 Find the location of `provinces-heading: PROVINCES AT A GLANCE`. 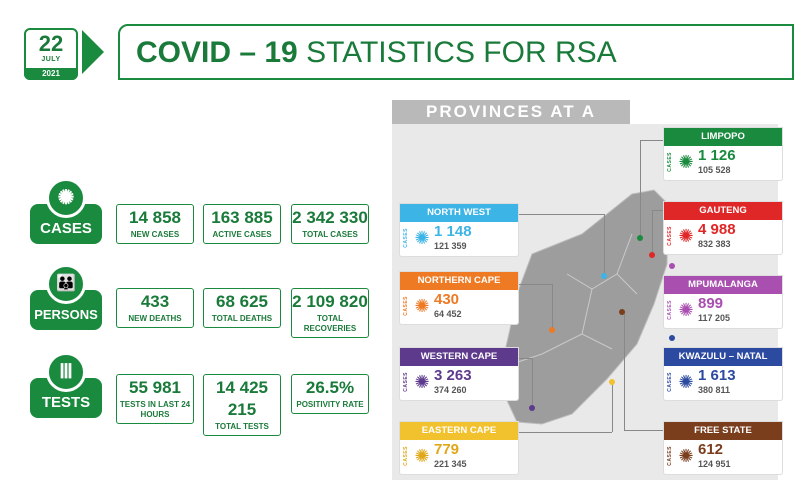

provinces-heading: PROVINCES AT A GLANCE is located at coordinates (511, 122).